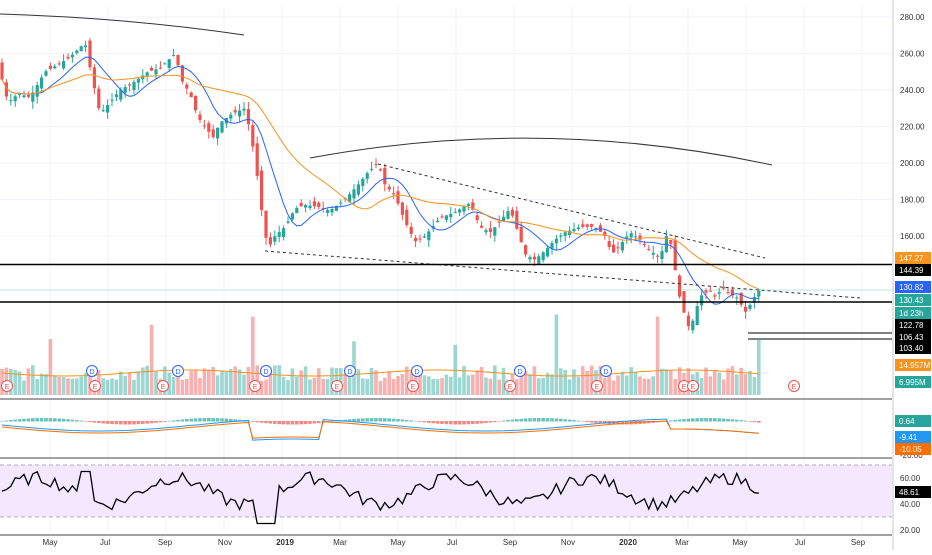 Image resolution: width=932 pixels, height=555 pixels. I want to click on signal-tag: -10.05, so click(913, 449).